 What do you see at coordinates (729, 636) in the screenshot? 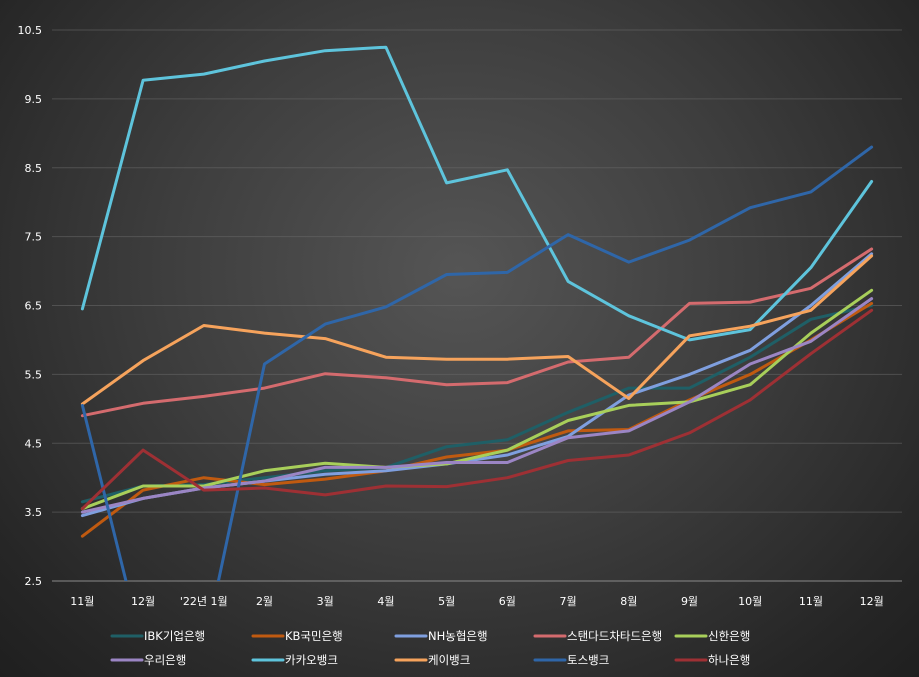
I see `legend-label: 신한은행` at bounding box center [729, 636].